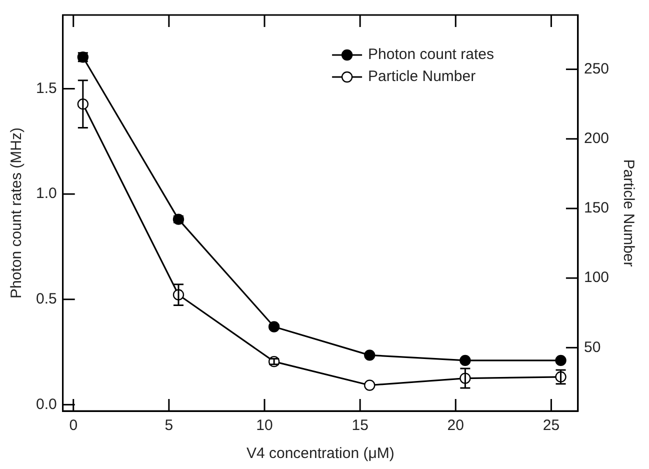  Describe the element at coordinates (169, 425) in the screenshot. I see `x-tick-label: 5` at that location.